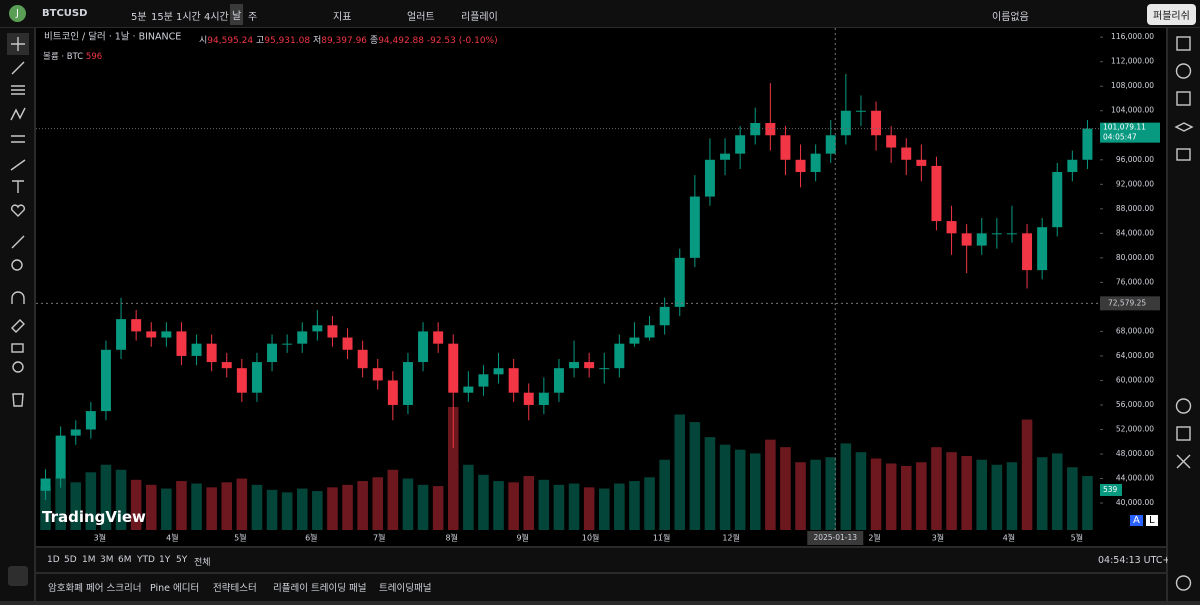 This screenshot has width=1200, height=605. Describe the element at coordinates (320, 588) in the screenshot. I see `bottom-tab: 리플레이 트레이딩 패널` at that location.